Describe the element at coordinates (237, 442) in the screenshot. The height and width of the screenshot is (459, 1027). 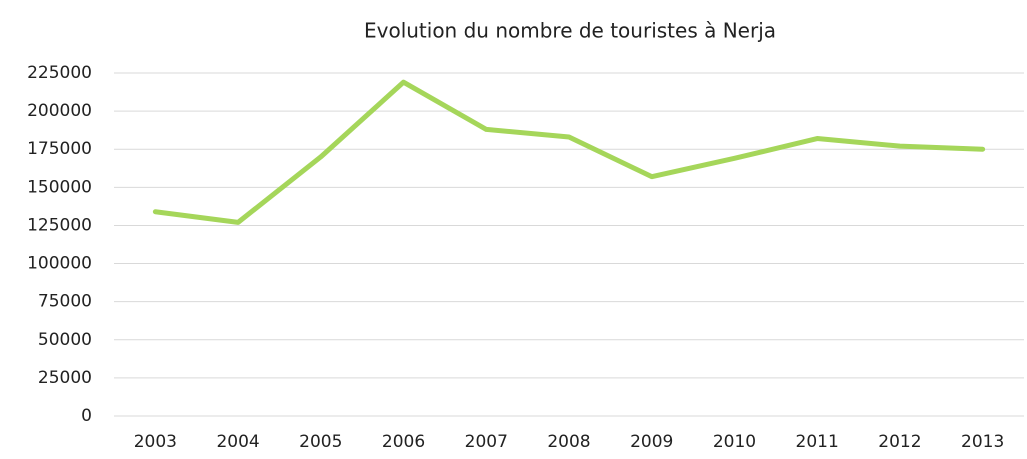
I see `x-tick-label: 2004` at that location.